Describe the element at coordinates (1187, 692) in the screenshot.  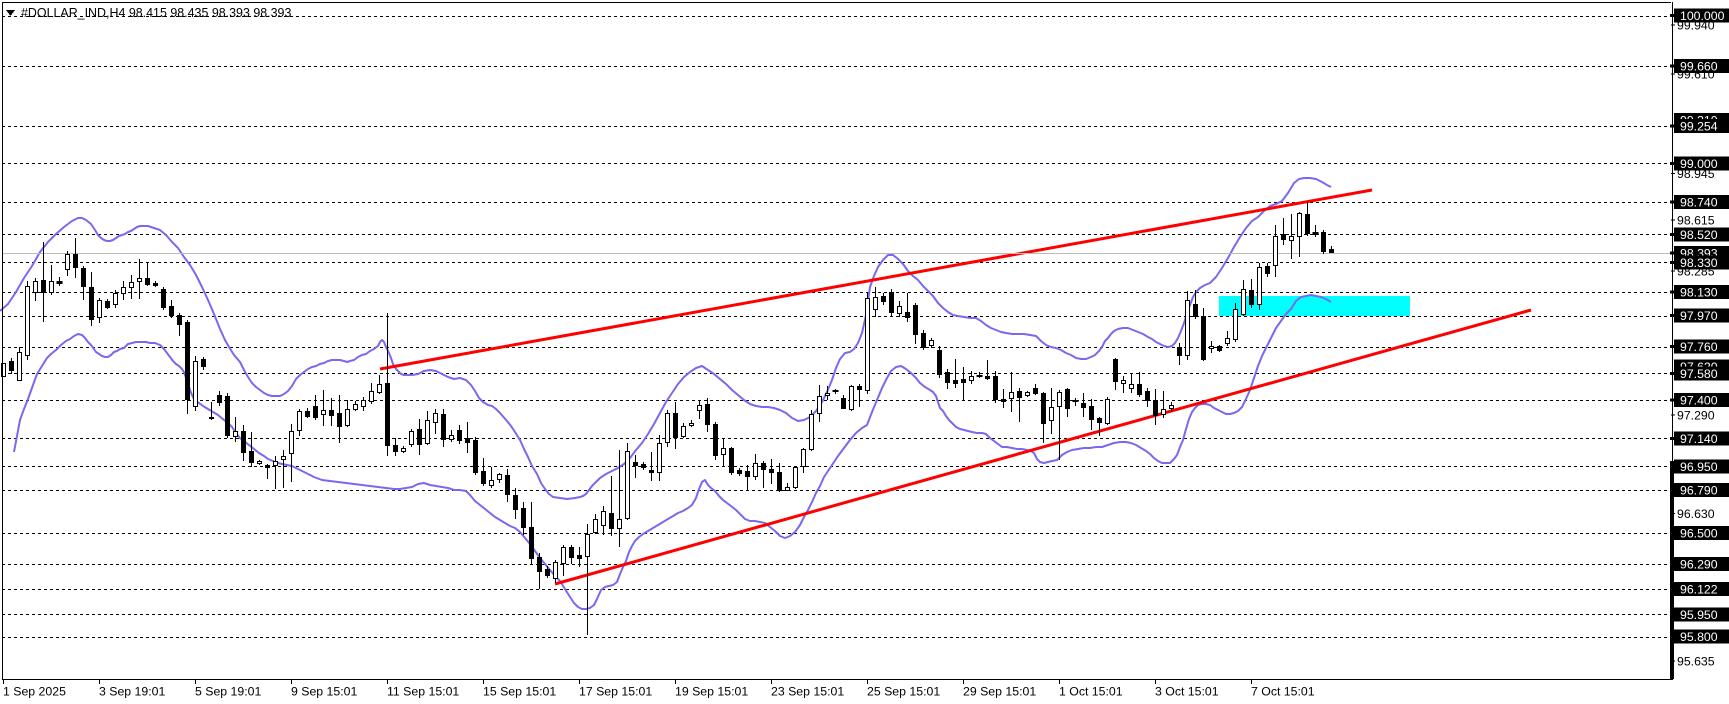
I see `svg-text: 3 Oct 15:01` at that location.